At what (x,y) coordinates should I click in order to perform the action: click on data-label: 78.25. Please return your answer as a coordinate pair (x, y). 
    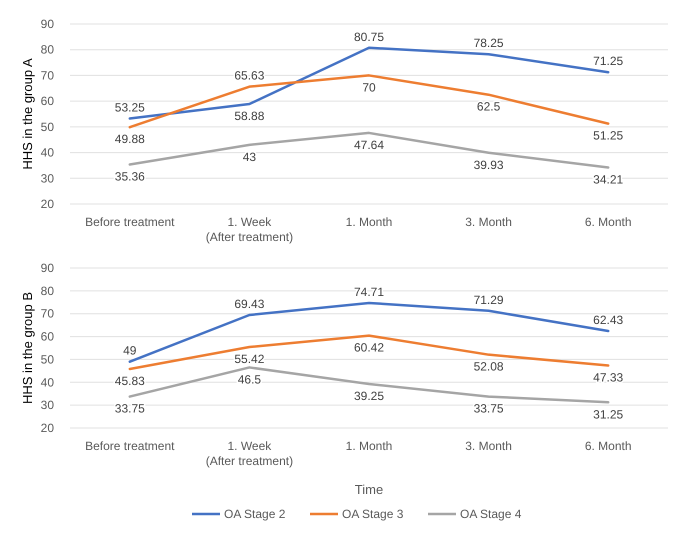
    Looking at the image, I should click on (489, 43).